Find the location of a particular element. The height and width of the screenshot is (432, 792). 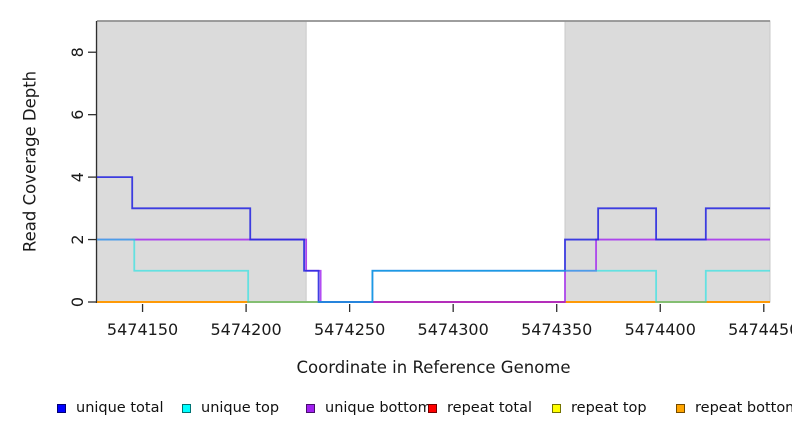

x-tick-label: 5474150 is located at coordinates (142, 329).